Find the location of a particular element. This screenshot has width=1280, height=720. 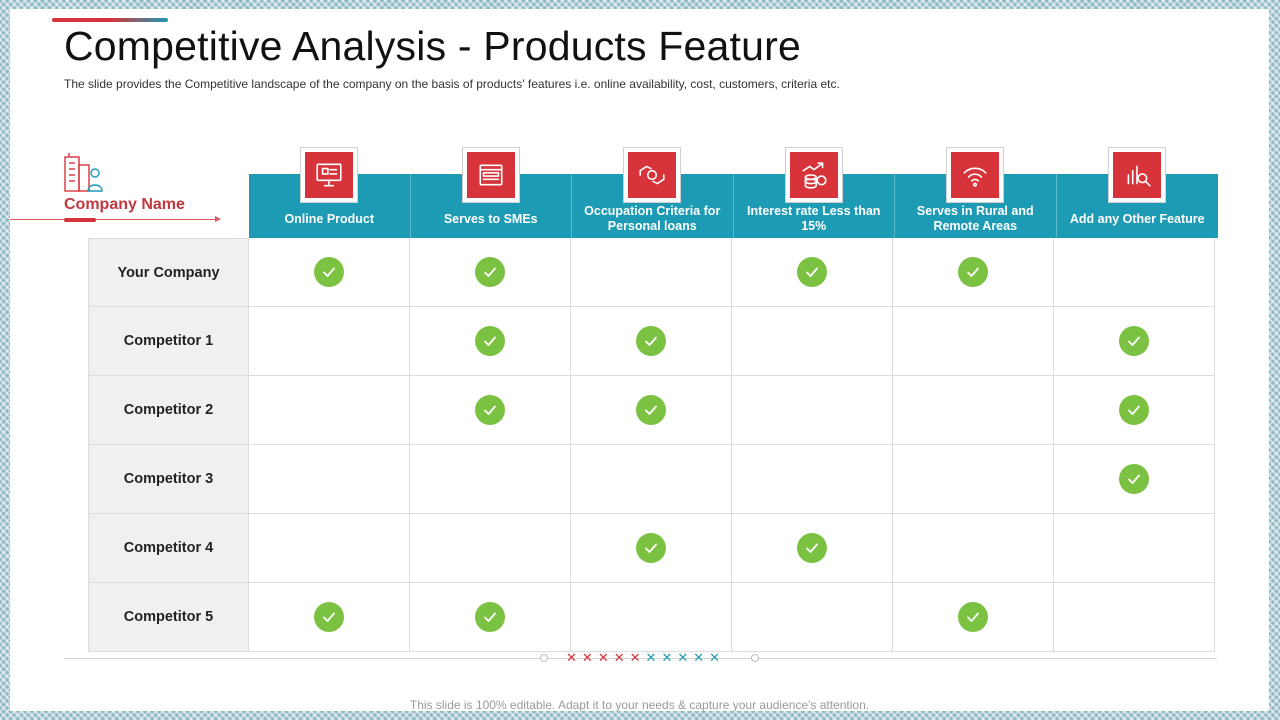

feature-label: Occupation Criteria for Personal loans is located at coordinates (652, 218).